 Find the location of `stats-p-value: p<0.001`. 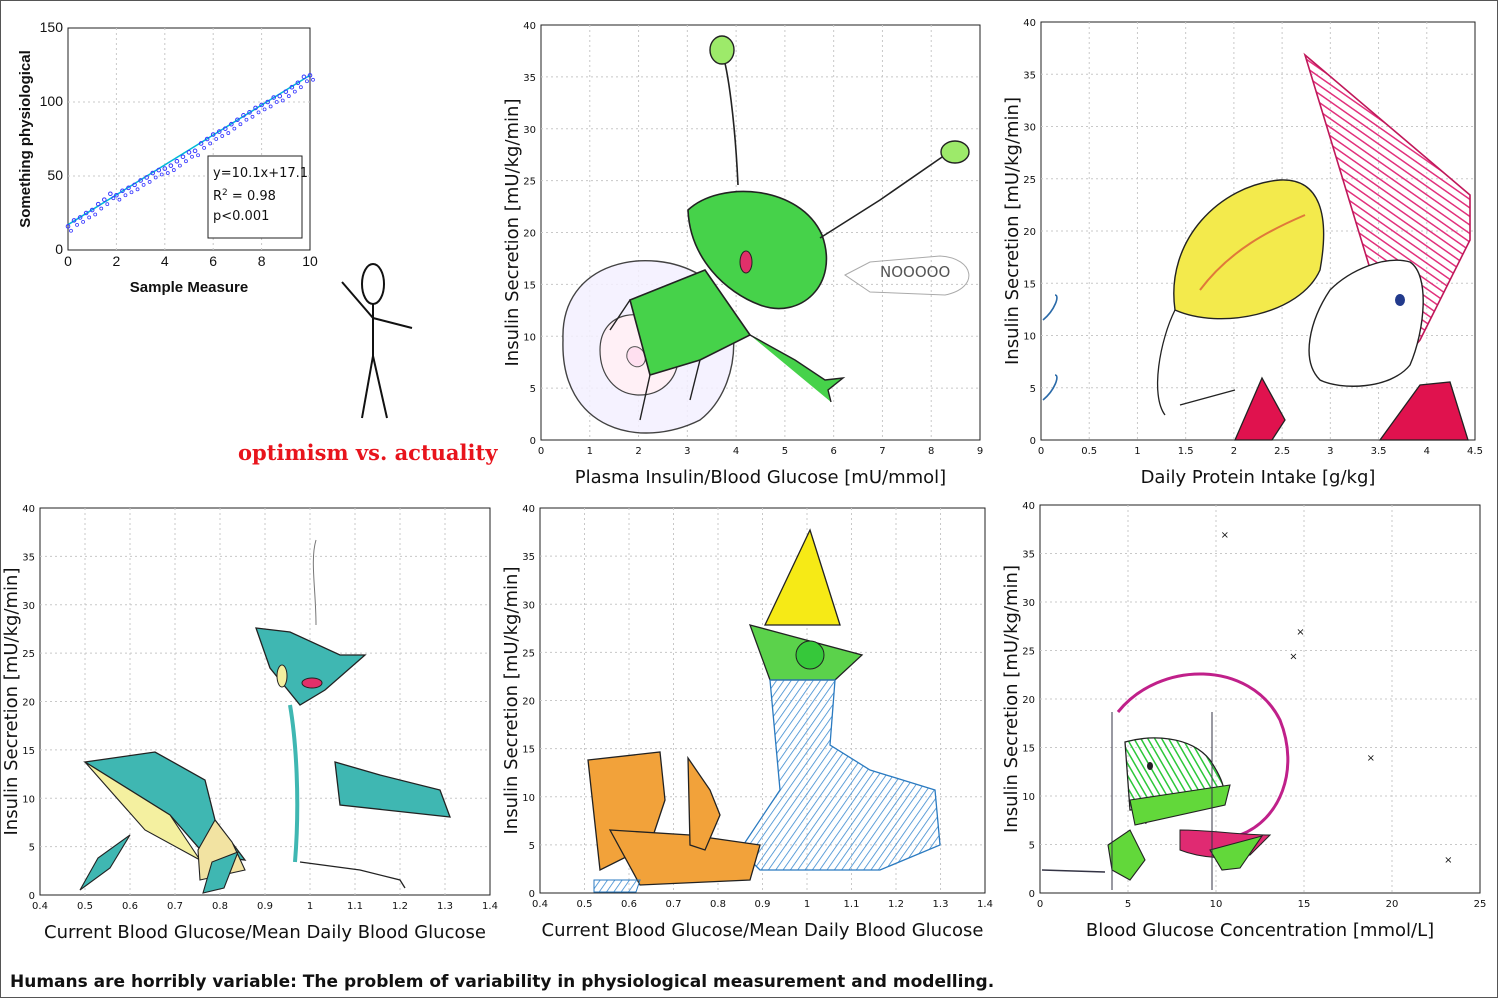

stats-p-value: p<0.001 is located at coordinates (241, 216).